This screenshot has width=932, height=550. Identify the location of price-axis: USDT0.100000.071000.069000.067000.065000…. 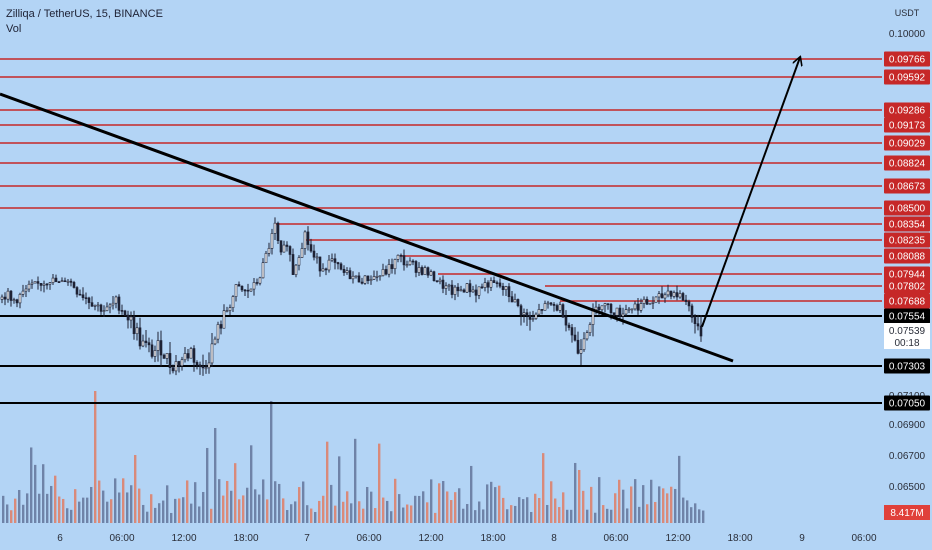
(907, 275).